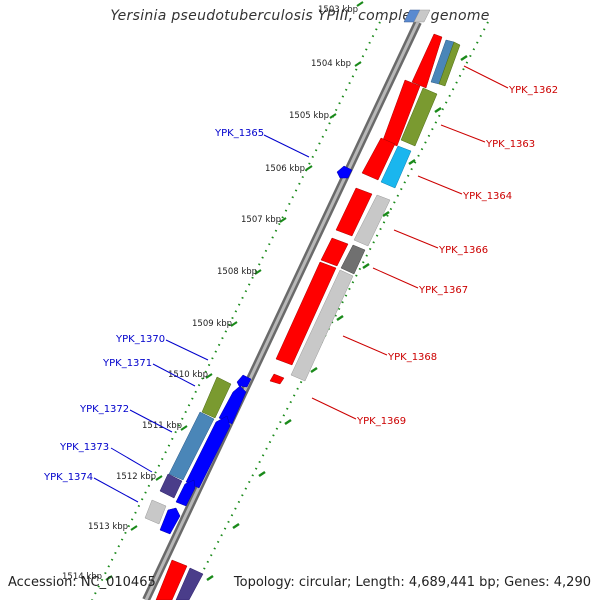 The image size is (600, 600). I want to click on kbp-tick: 1511 kbp, so click(165, 426).